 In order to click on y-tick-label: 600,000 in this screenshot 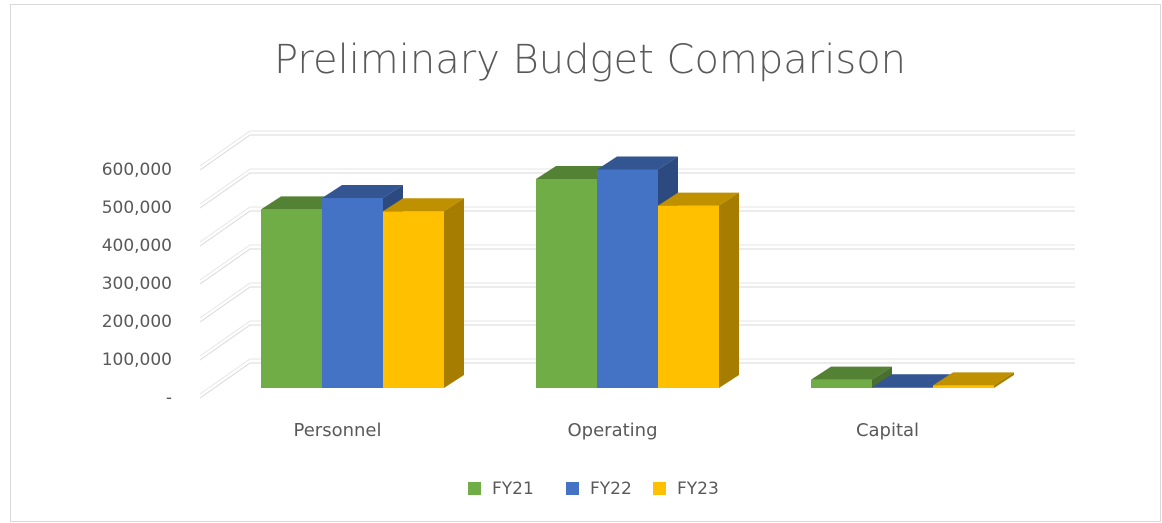, I will do `click(137, 170)`.